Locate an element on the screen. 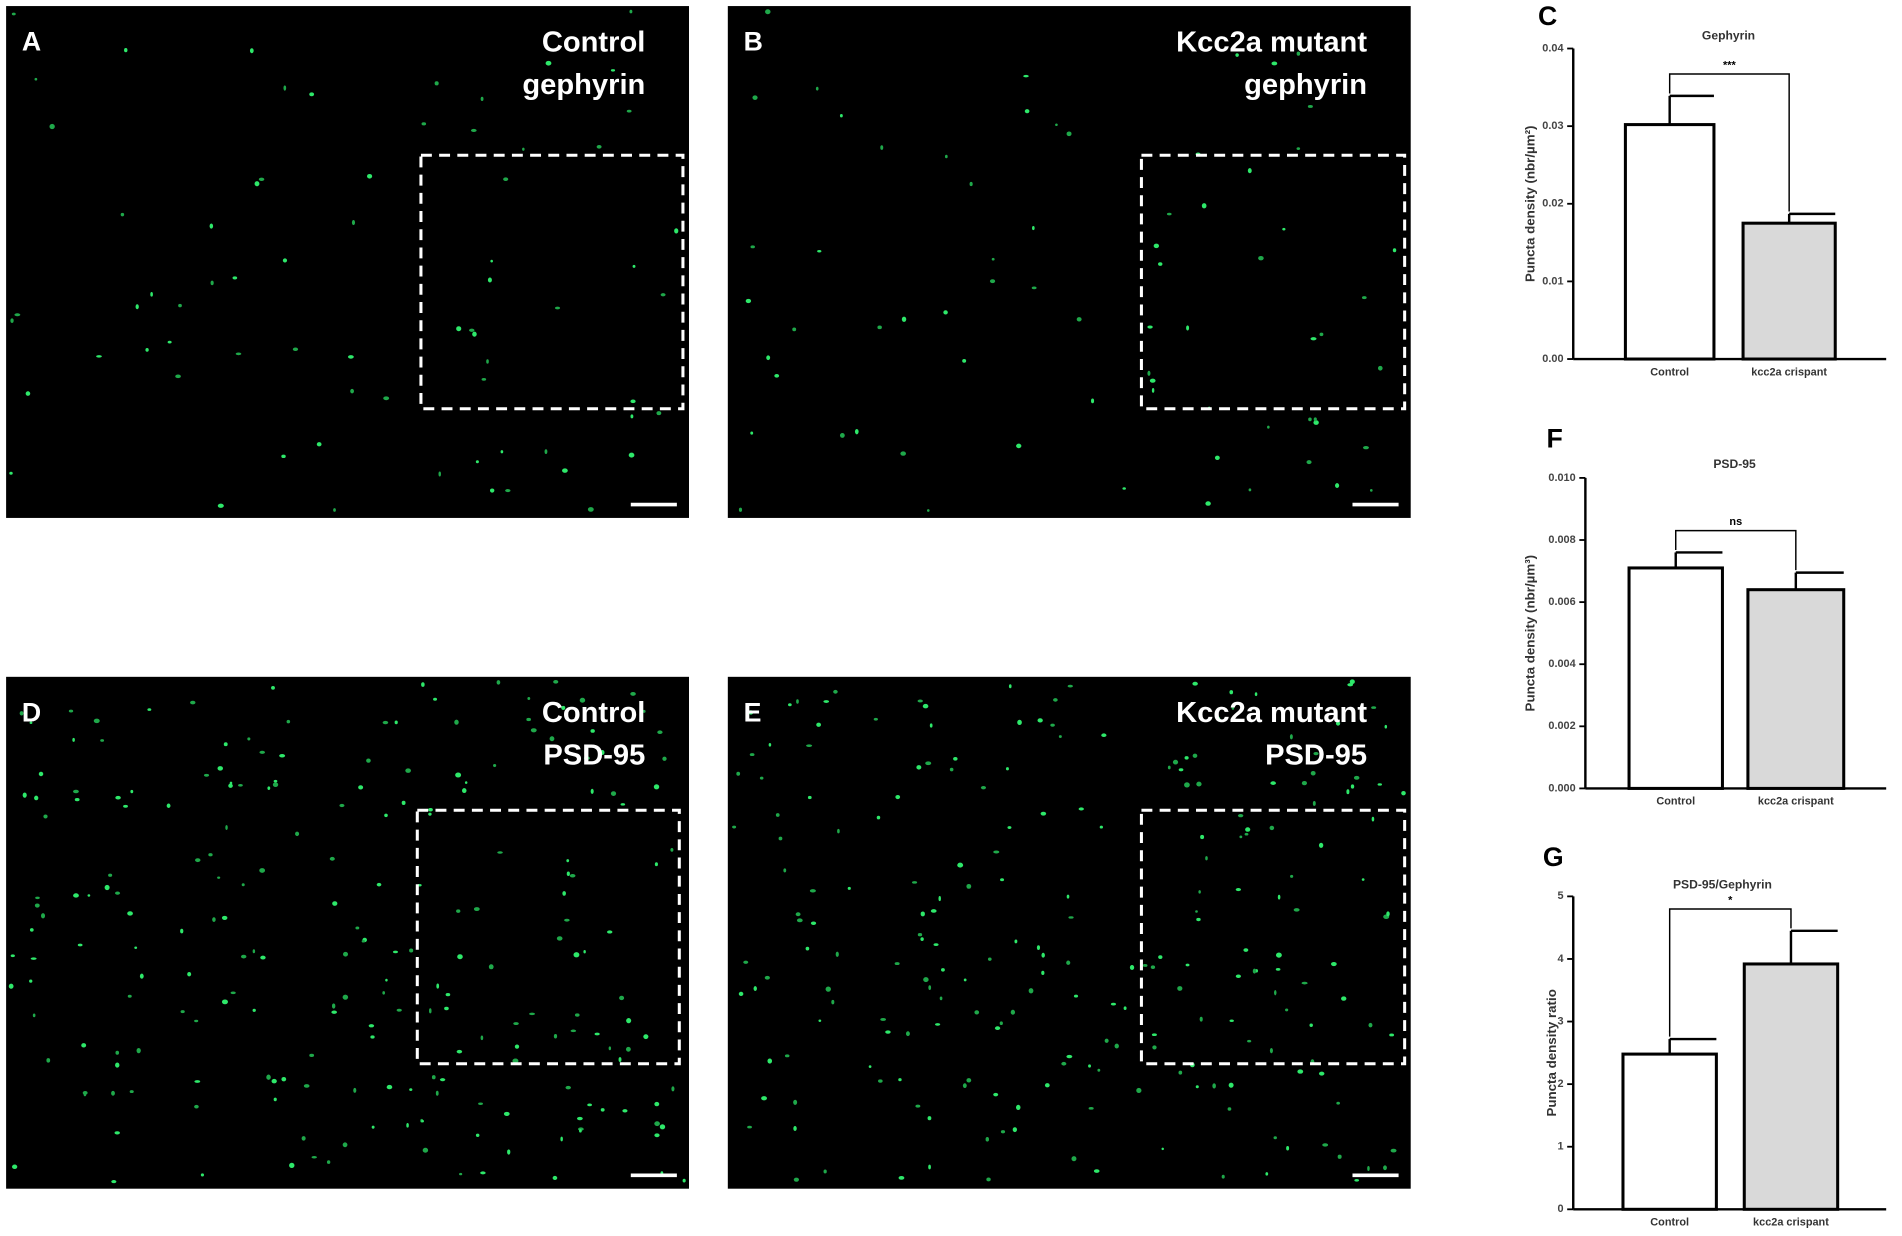 This screenshot has height=1236, width=1902. y-tick-label: 0.002 is located at coordinates (1561, 726).